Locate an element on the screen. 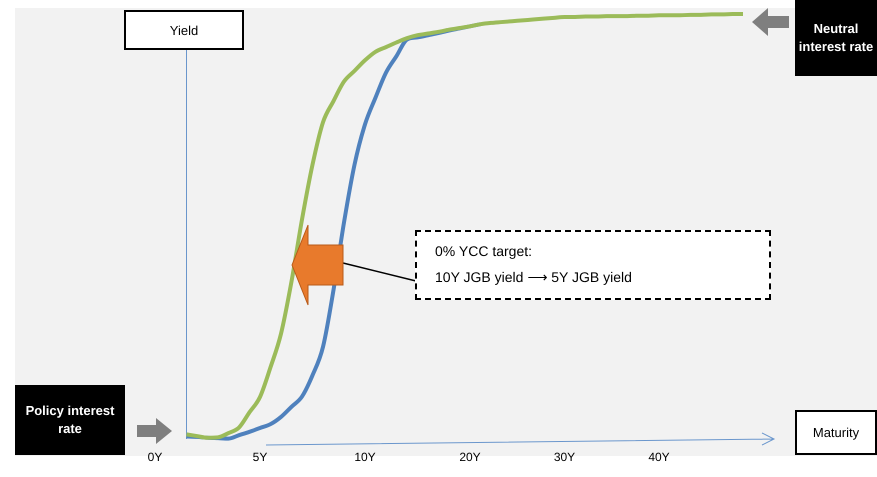 The width and height of the screenshot is (877, 477). x-tick-label: 10Y is located at coordinates (365, 457).